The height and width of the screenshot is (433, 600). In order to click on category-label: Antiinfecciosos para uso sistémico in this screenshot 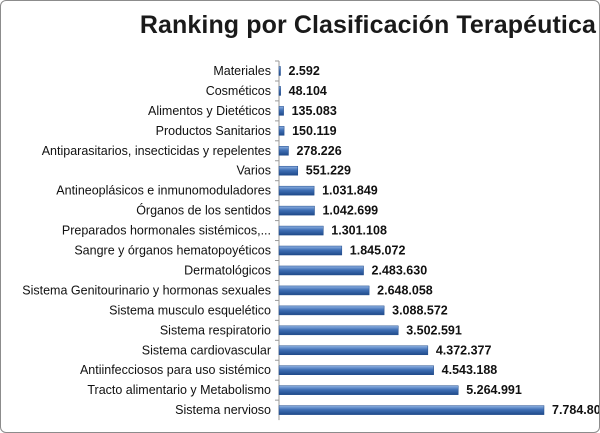, I will do `click(175, 370)`.